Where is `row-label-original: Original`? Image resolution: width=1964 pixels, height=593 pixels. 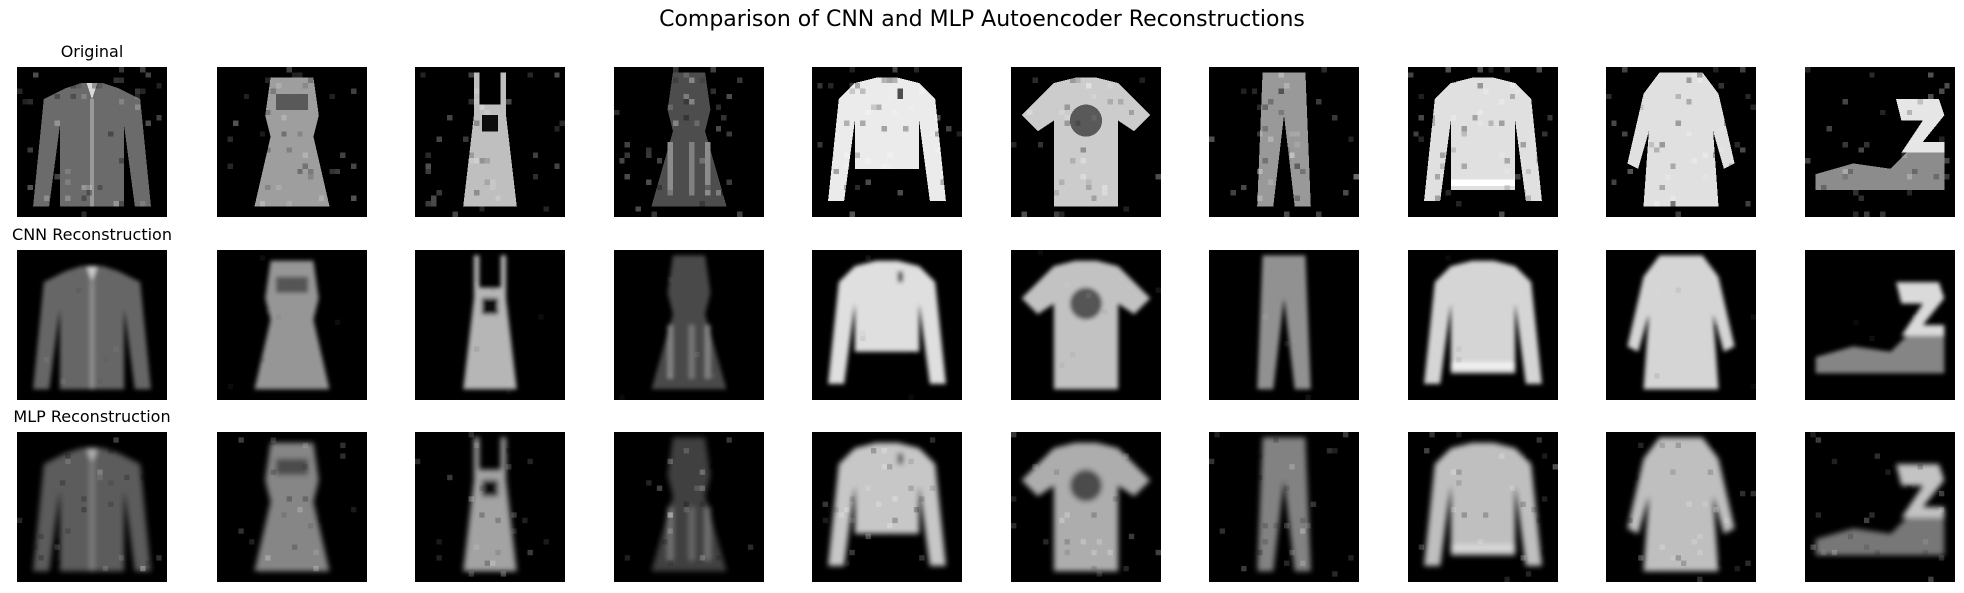 row-label-original: Original is located at coordinates (92, 51).